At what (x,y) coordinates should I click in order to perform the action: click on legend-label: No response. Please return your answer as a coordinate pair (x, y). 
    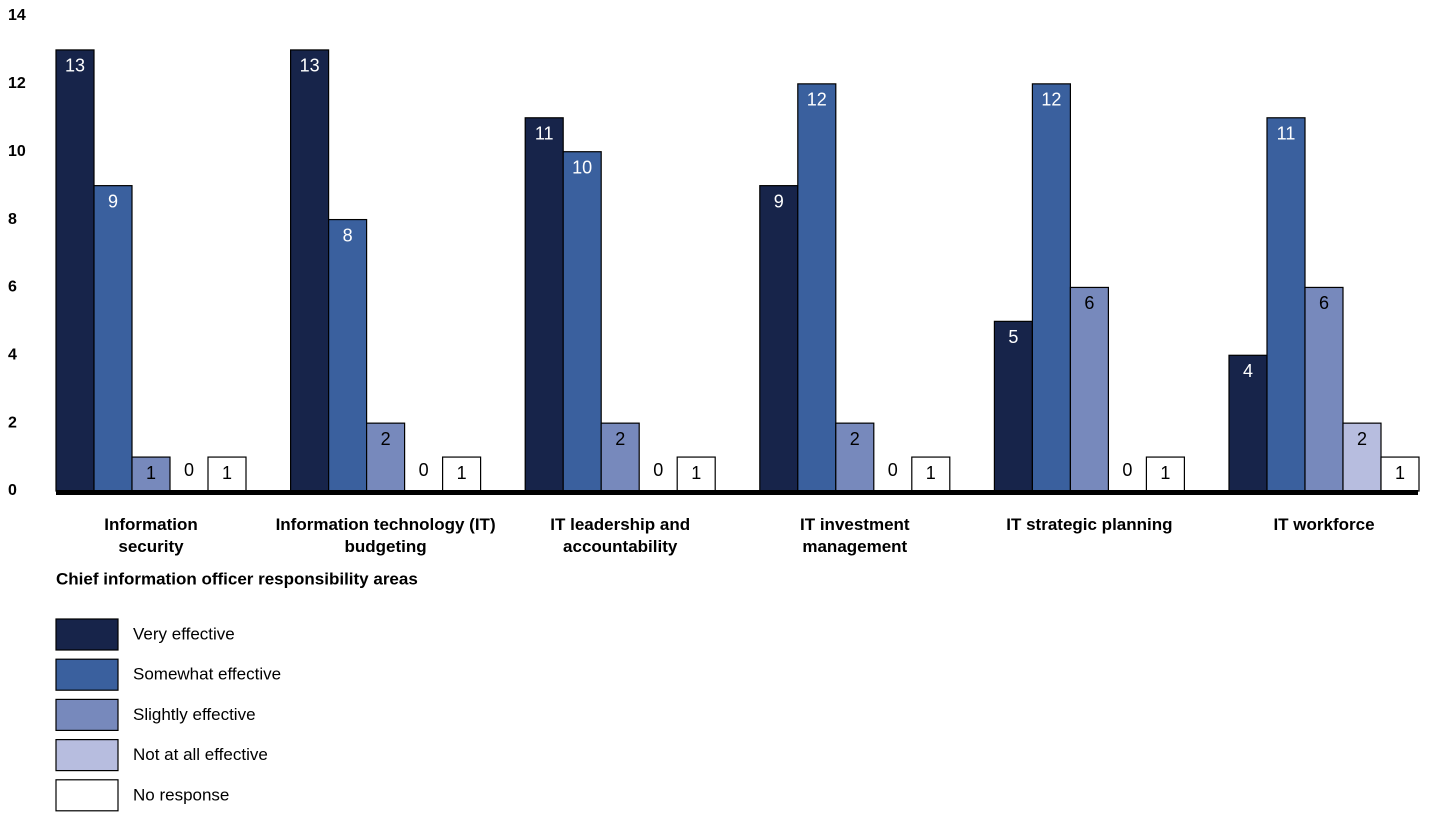
    Looking at the image, I should click on (181, 794).